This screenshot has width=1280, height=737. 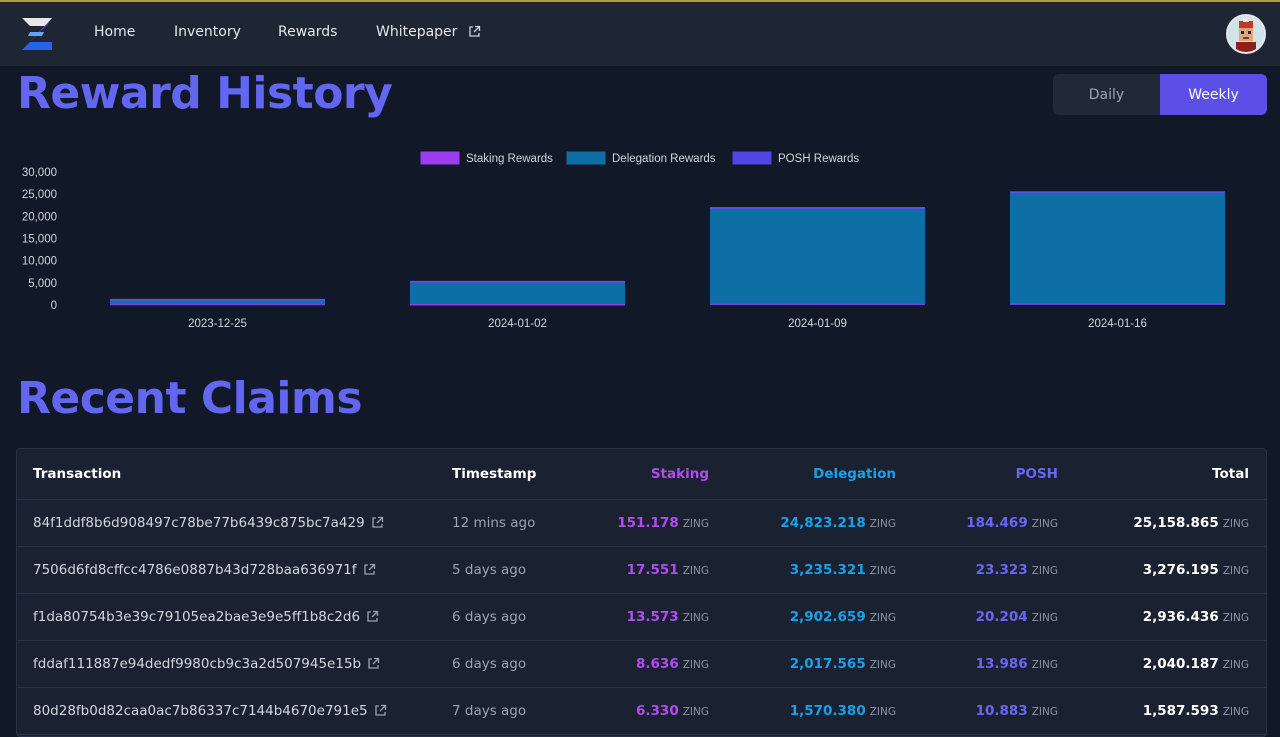 What do you see at coordinates (1196, 617) in the screenshot?
I see `total-amount: 2,936.436 ZING` at bounding box center [1196, 617].